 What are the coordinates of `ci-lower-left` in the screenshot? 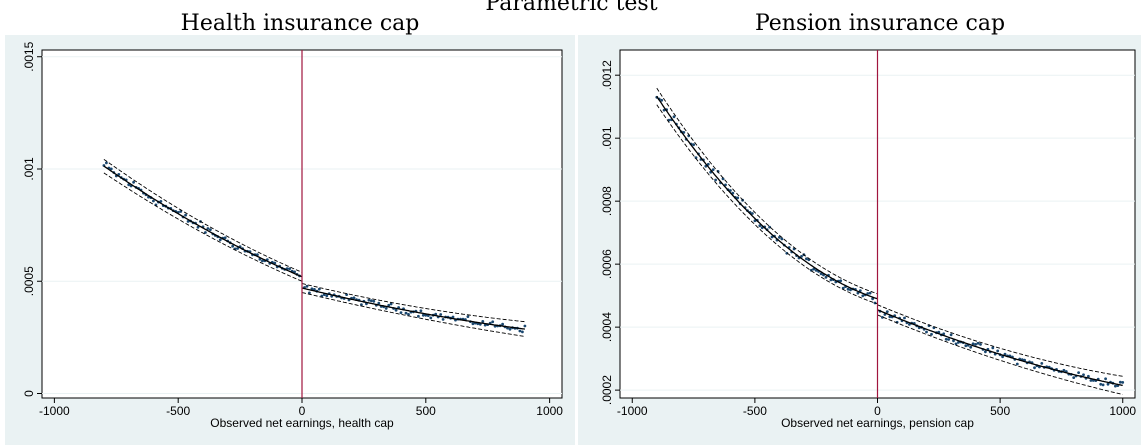 It's located at (767, 204).